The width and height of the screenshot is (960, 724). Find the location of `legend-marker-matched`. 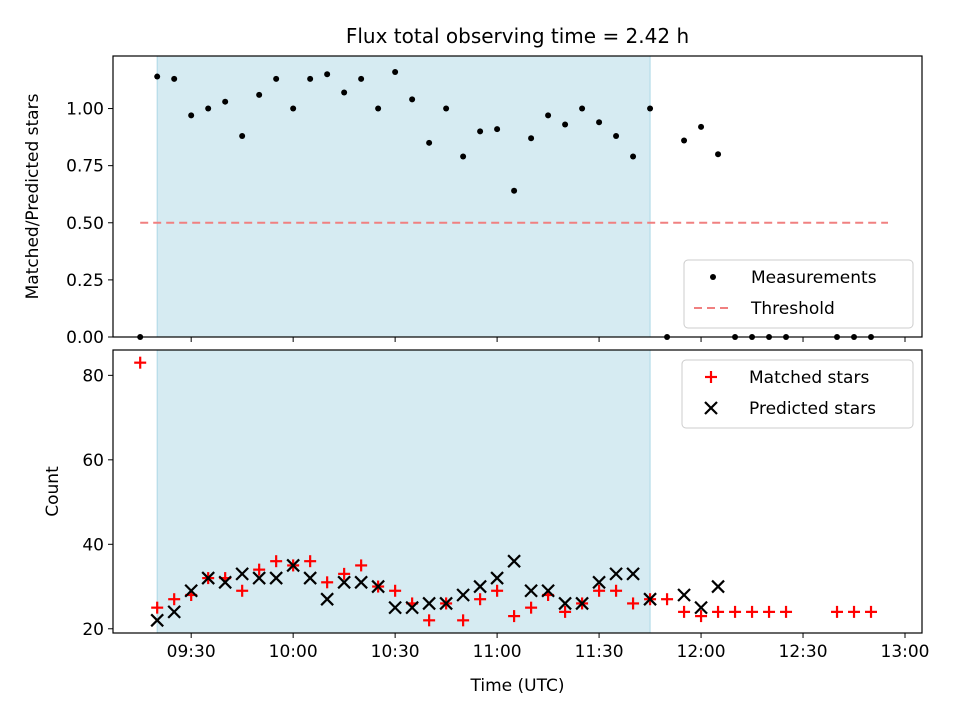

legend-marker-matched is located at coordinates (711, 377).